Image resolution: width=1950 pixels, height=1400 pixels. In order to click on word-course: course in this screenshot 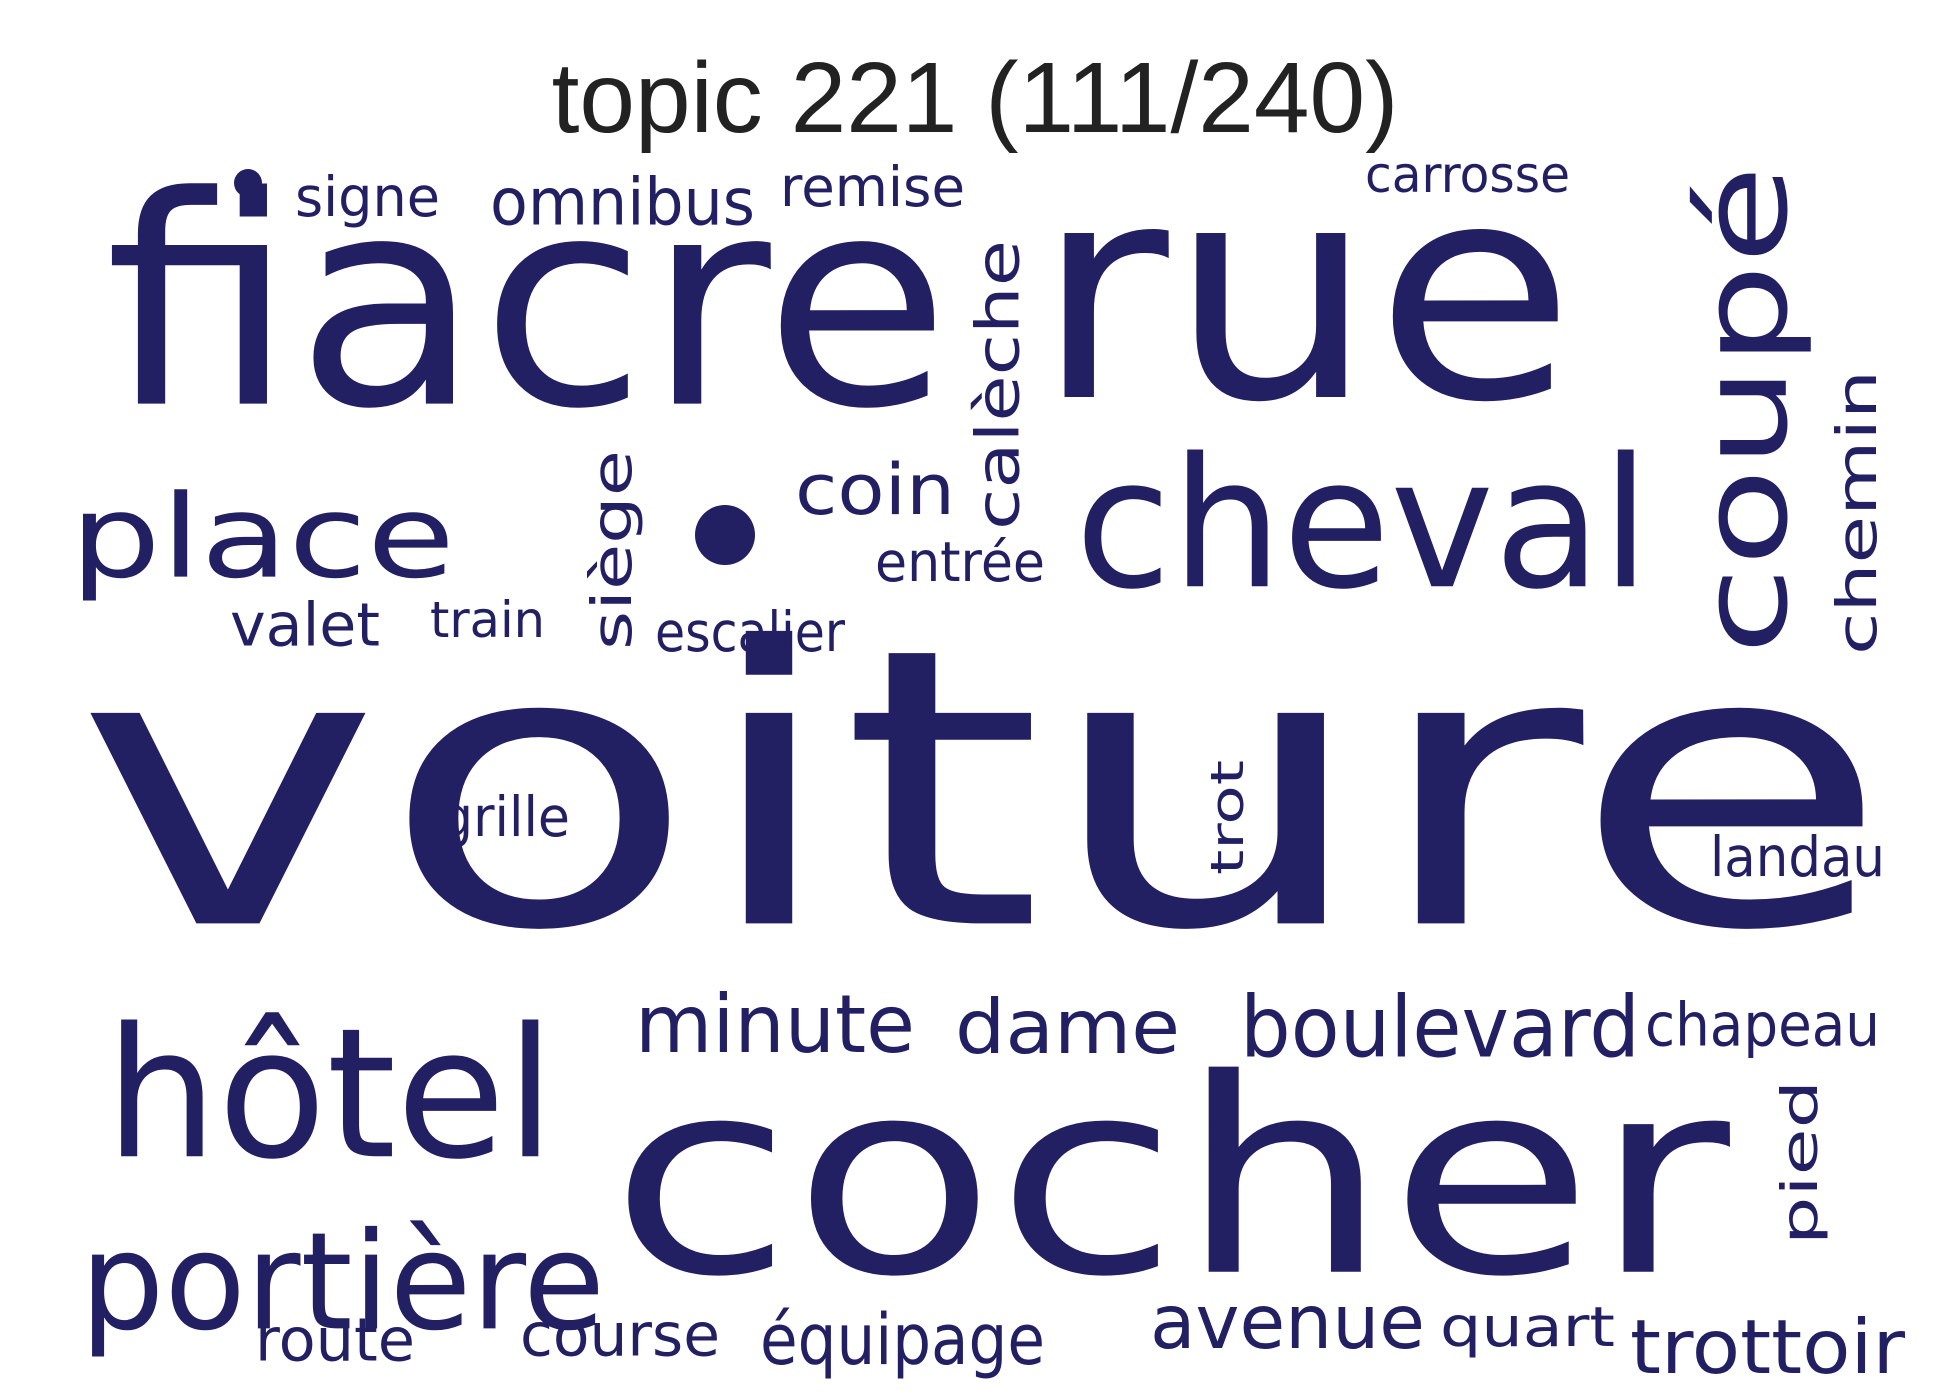, I will do `click(620, 1334)`.